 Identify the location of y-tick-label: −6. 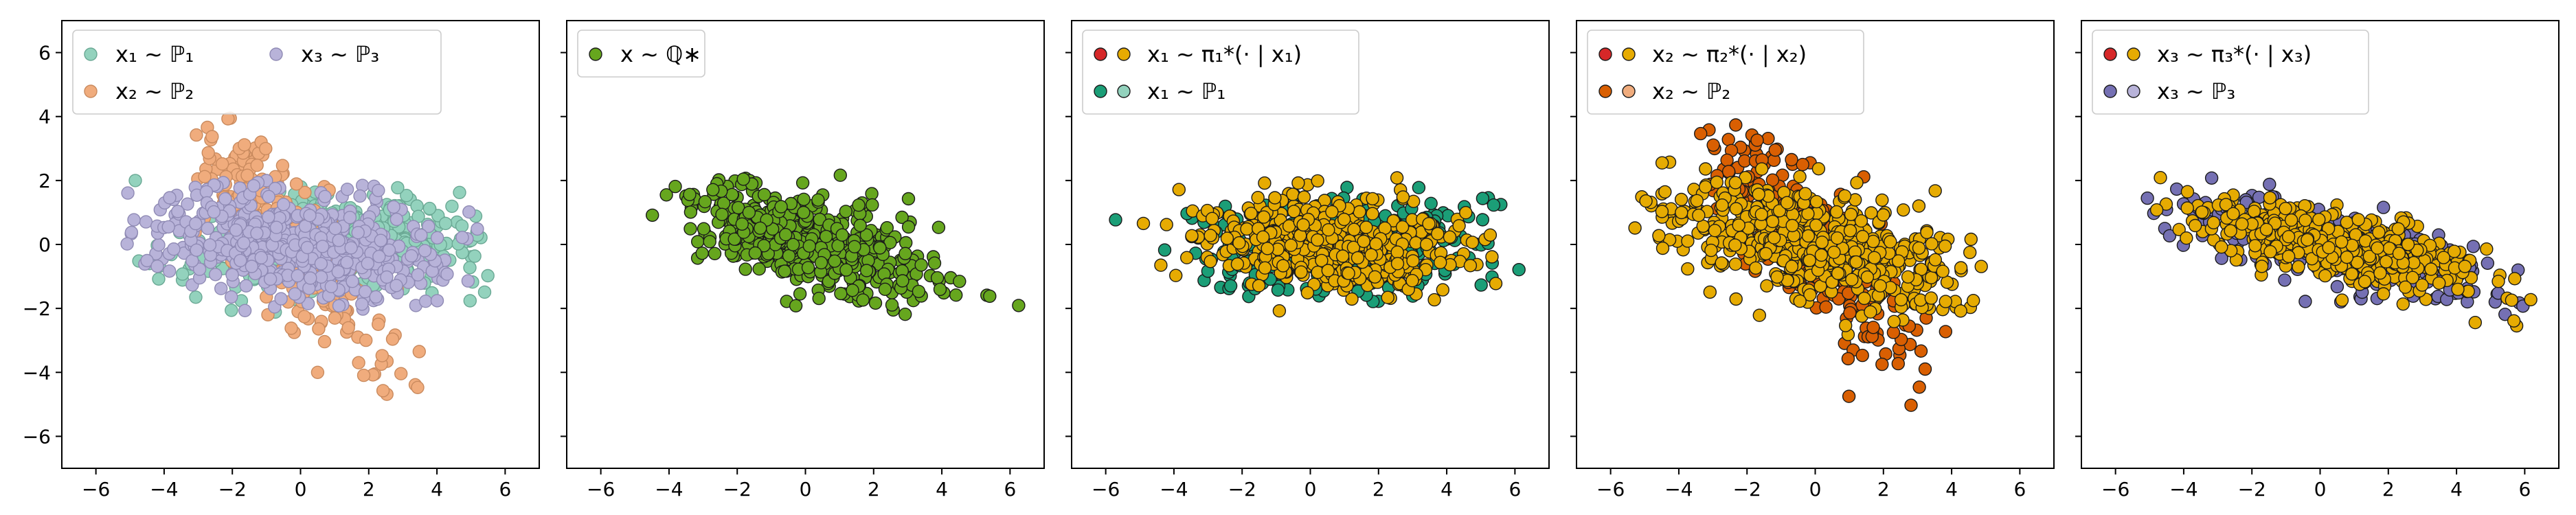
(37, 436).